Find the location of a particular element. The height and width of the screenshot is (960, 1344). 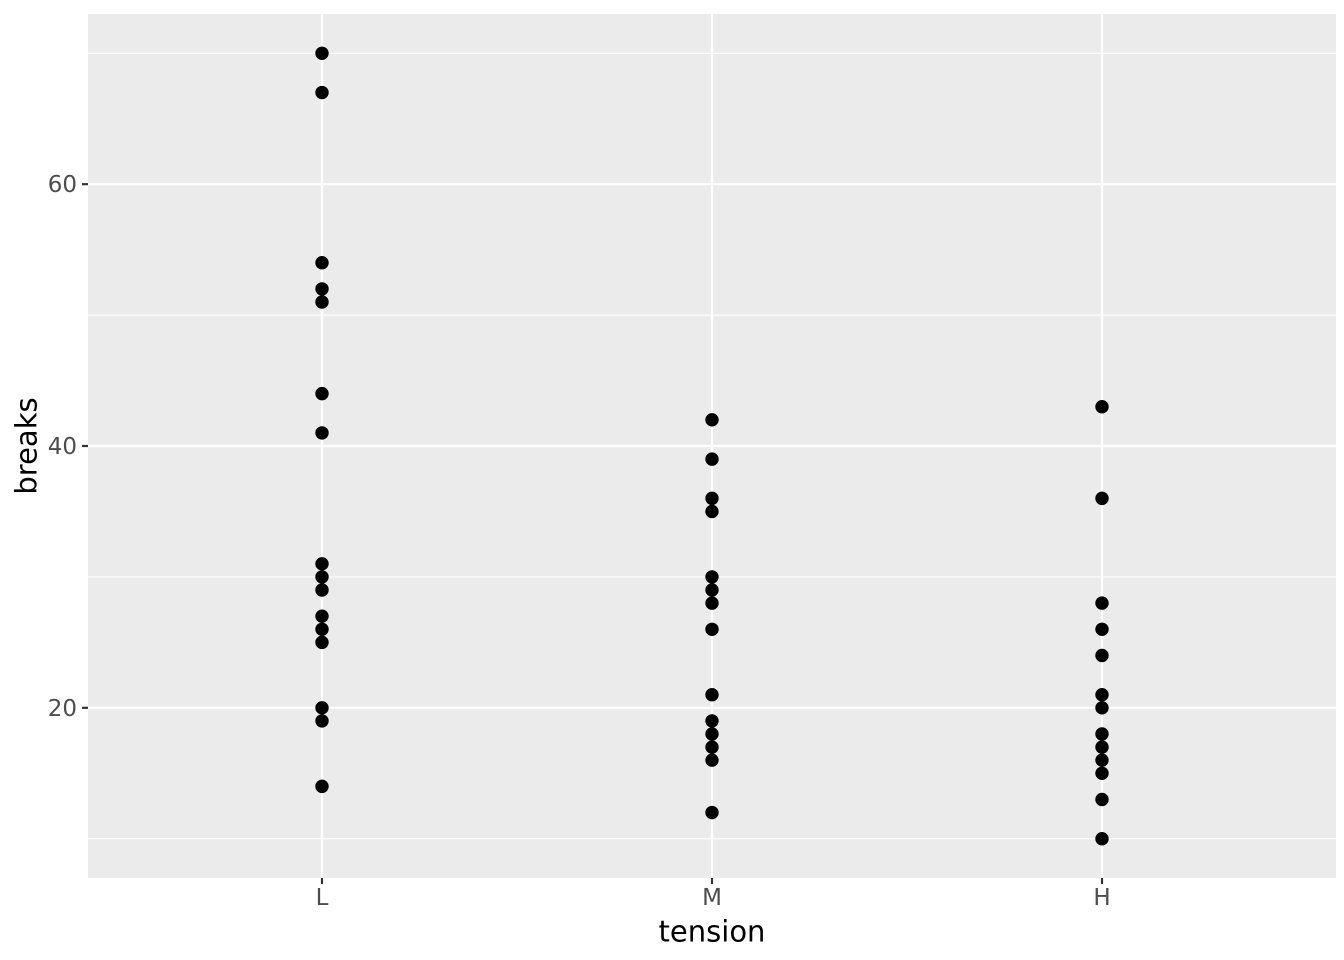

y-tick-label: 40 is located at coordinates (62, 447).